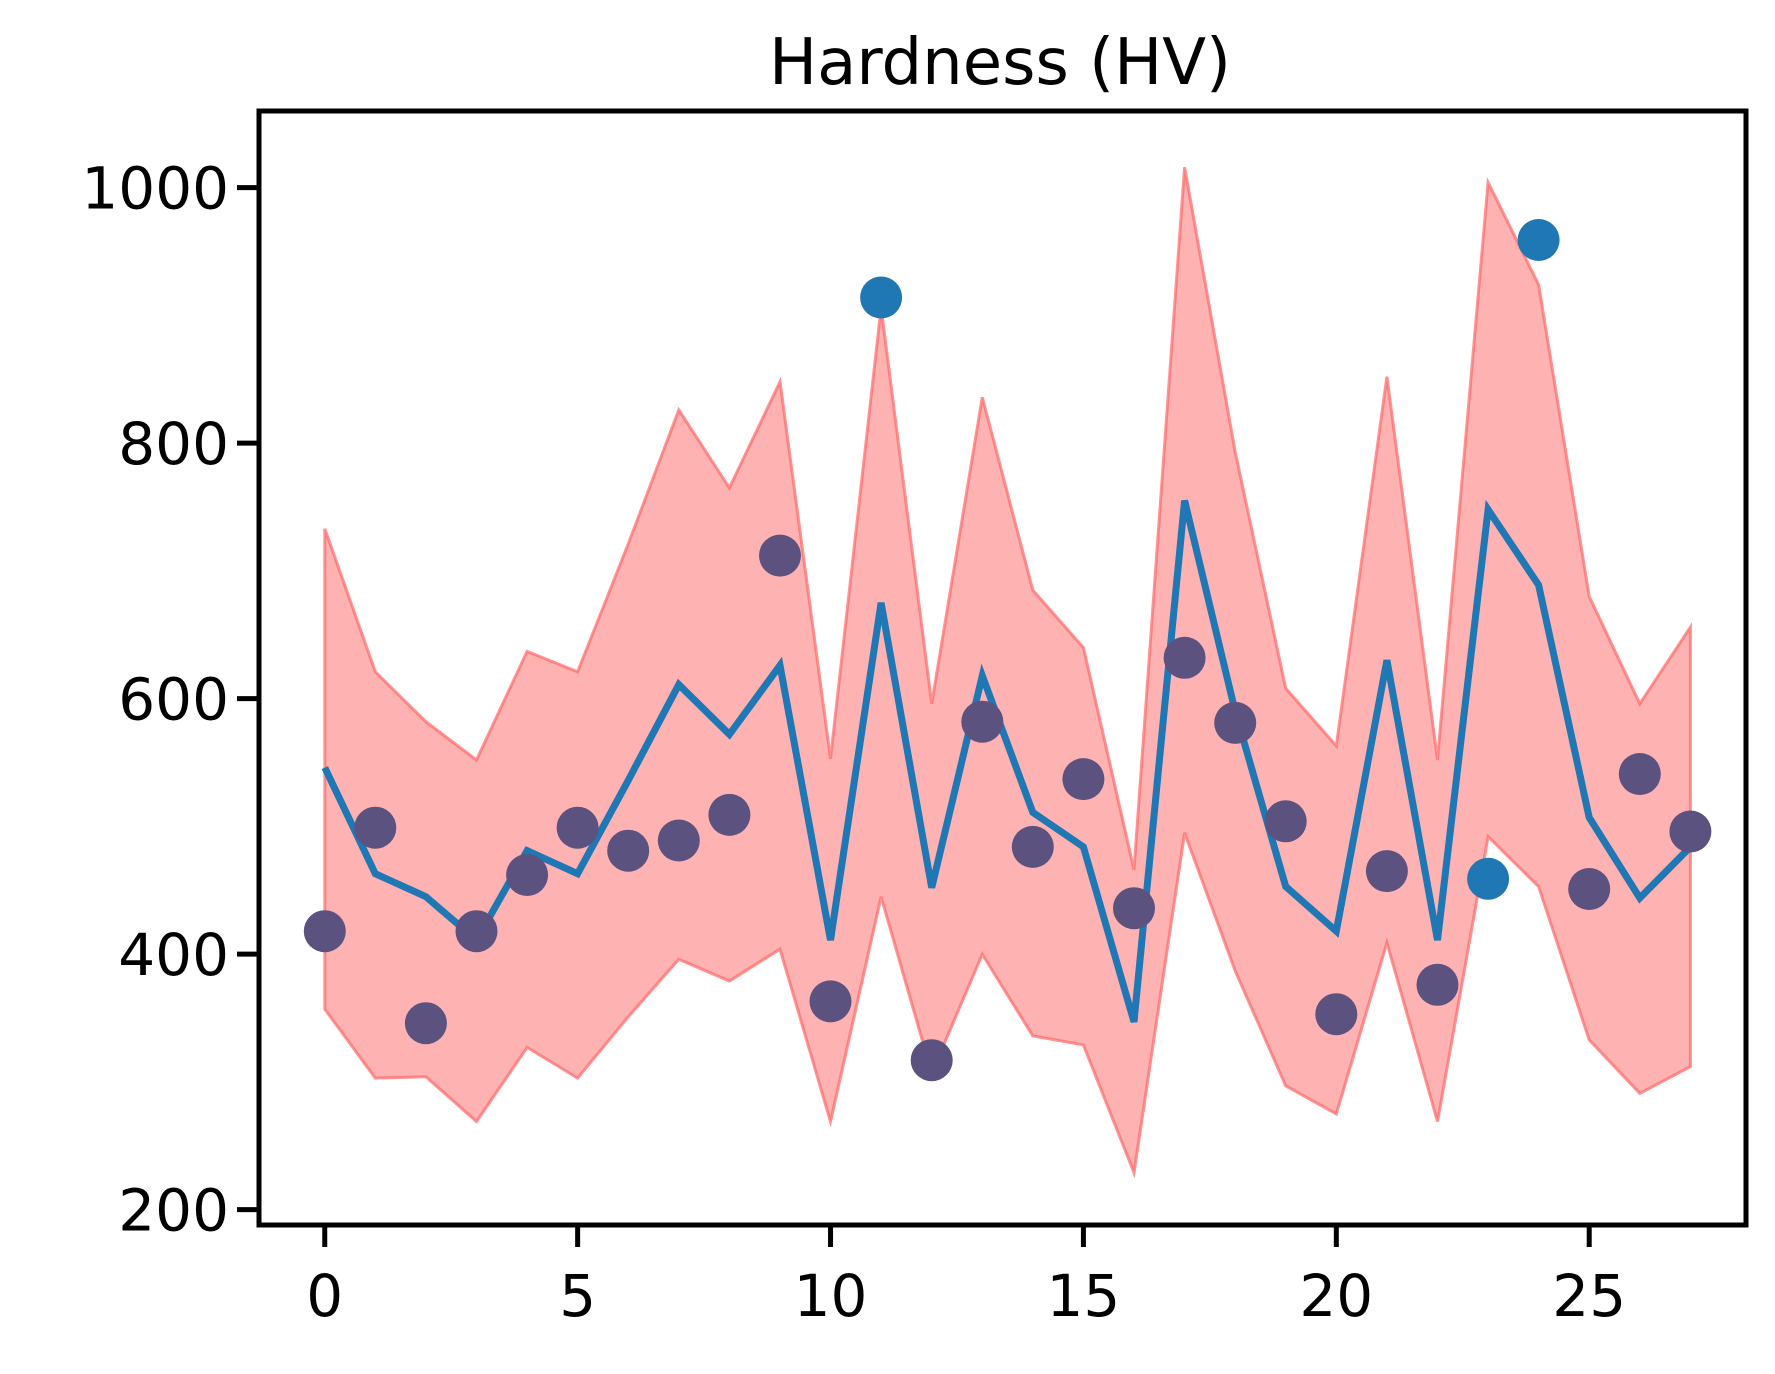  Describe the element at coordinates (155, 189) in the screenshot. I see `y-tick-label: 1000` at that location.